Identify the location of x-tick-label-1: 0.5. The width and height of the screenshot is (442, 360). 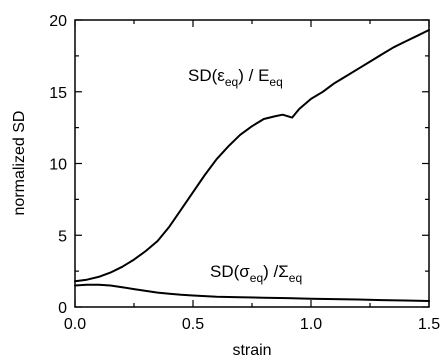
(193, 324).